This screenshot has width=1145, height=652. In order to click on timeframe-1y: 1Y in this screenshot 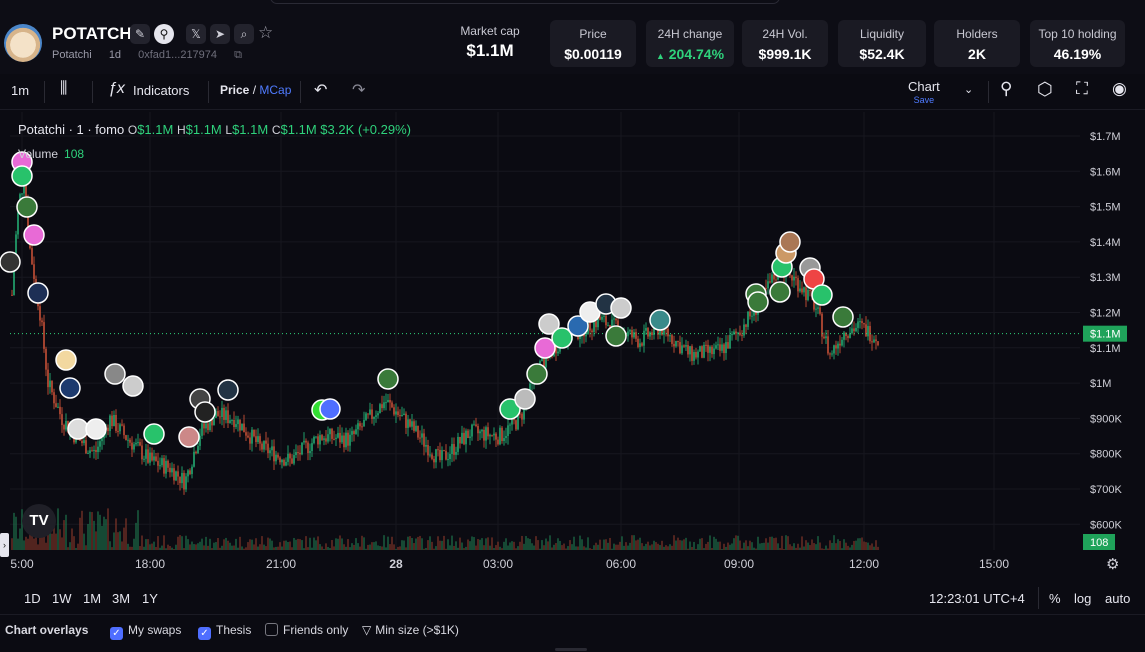, I will do `click(150, 598)`.